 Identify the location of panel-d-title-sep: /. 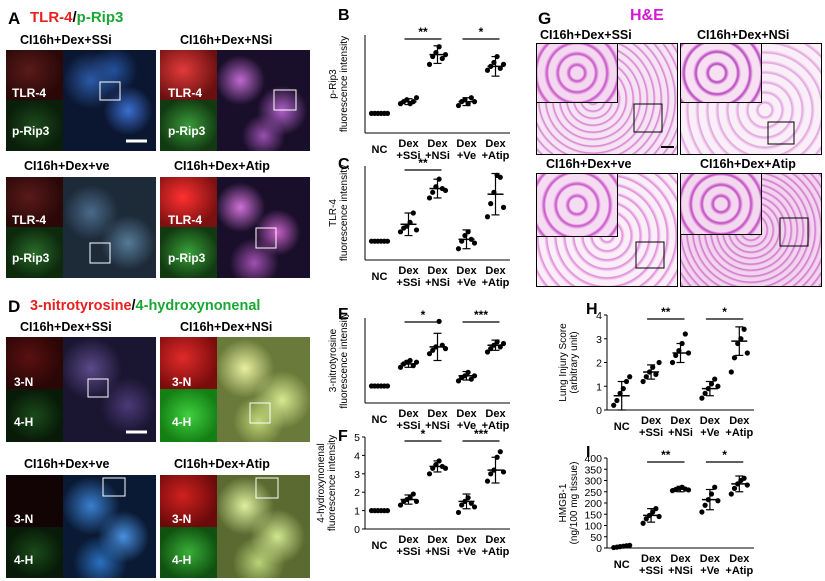
(133, 306).